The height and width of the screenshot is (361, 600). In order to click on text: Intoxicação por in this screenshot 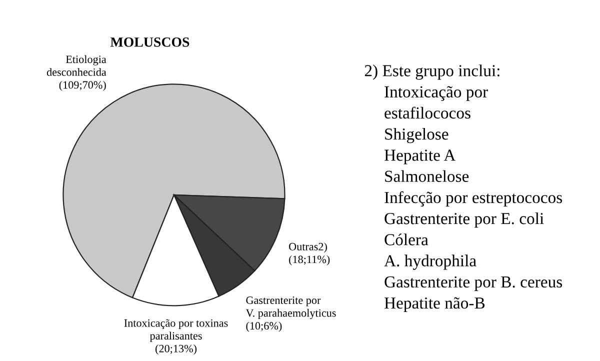, I will do `click(436, 93)`.